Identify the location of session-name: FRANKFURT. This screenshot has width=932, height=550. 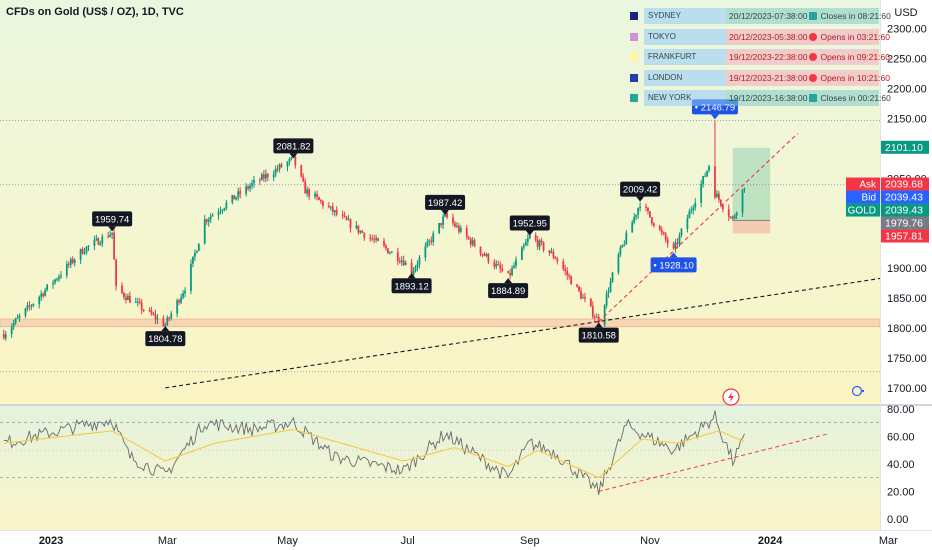
(685, 57).